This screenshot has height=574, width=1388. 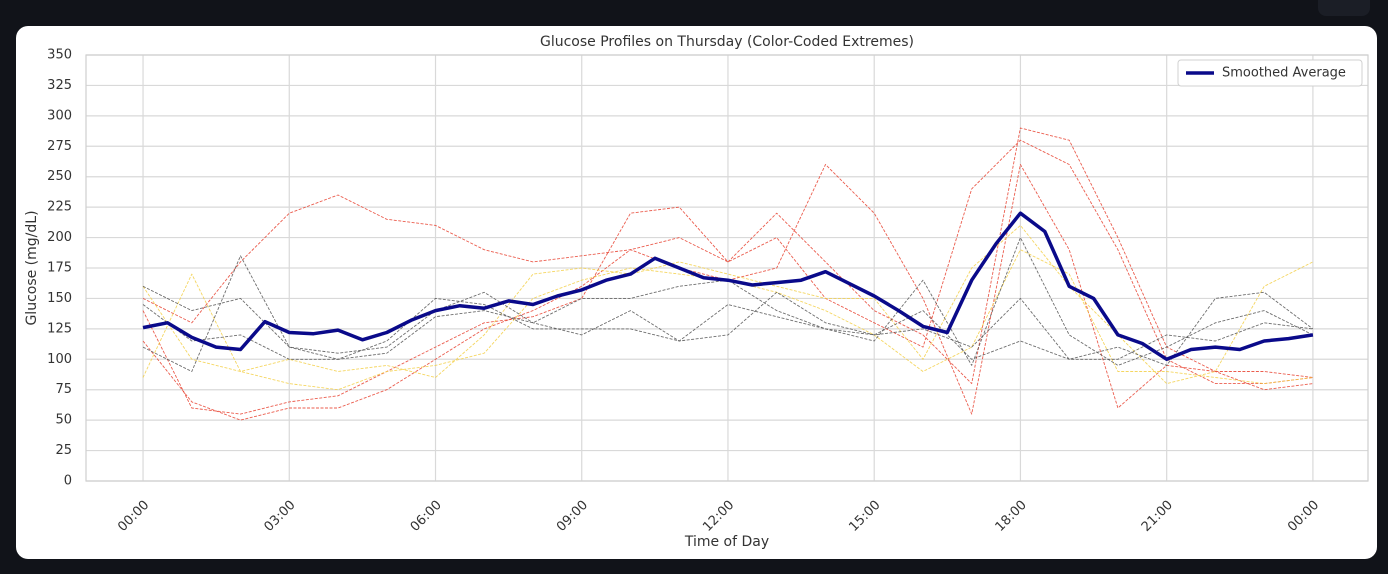 What do you see at coordinates (1157, 516) in the screenshot?
I see `x-tick-label: 21:00` at bounding box center [1157, 516].